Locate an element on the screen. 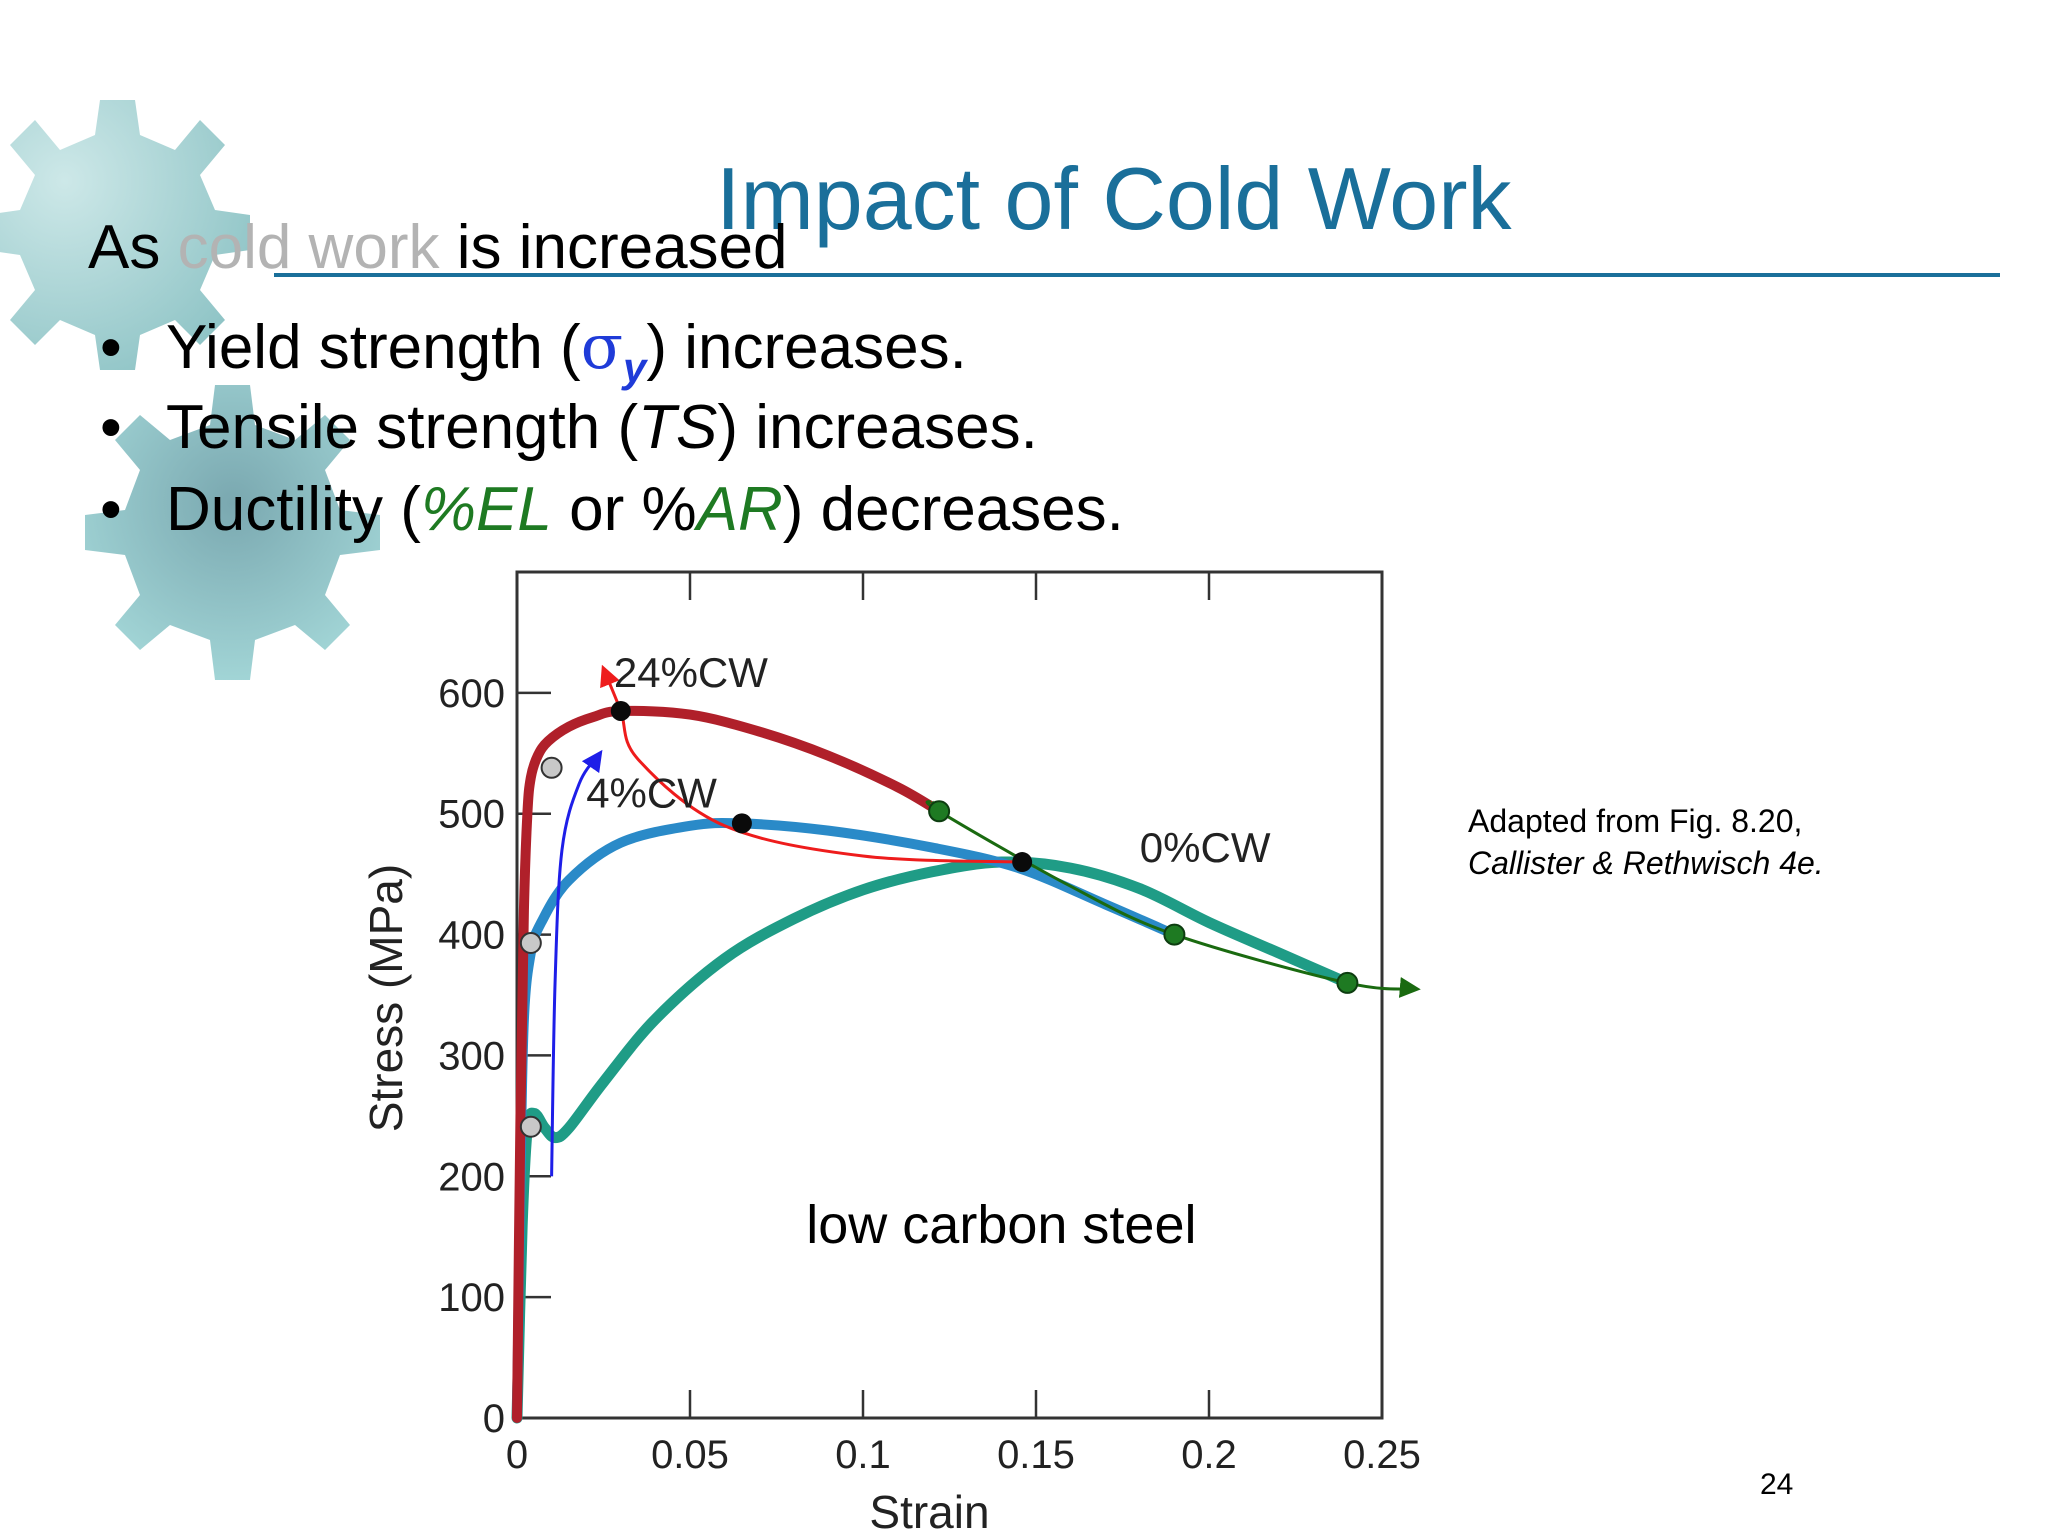  credit-line-1: Adapted from Fig. 8.20, is located at coordinates (1635, 821).